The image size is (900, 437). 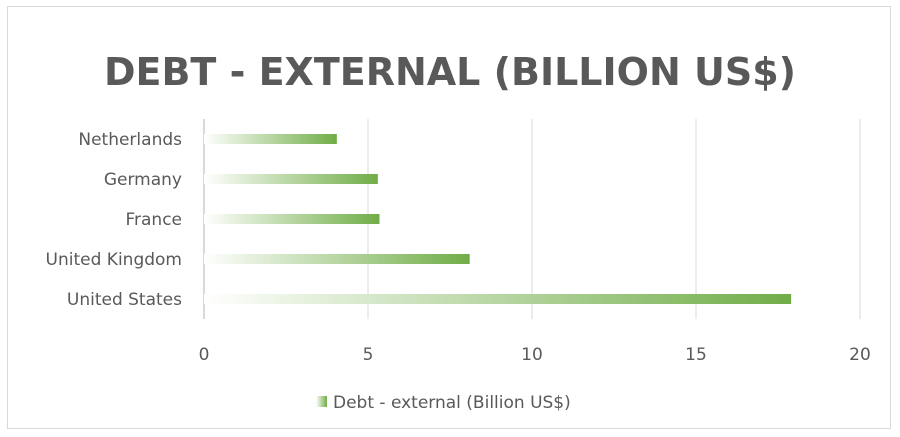 I want to click on bar-united-kingdom, so click(x=337, y=259).